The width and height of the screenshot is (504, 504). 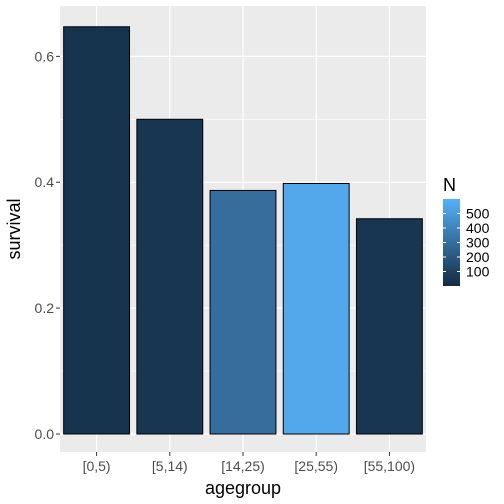 I want to click on x-tick-label: [55,100), so click(x=389, y=466).